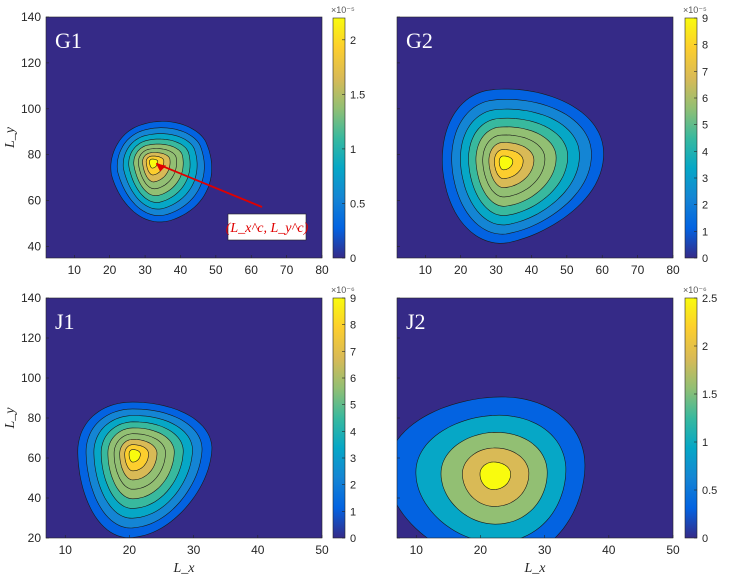 This screenshot has width=747, height=576. I want to click on colorbar-tick-label: 2.5, so click(709, 299).